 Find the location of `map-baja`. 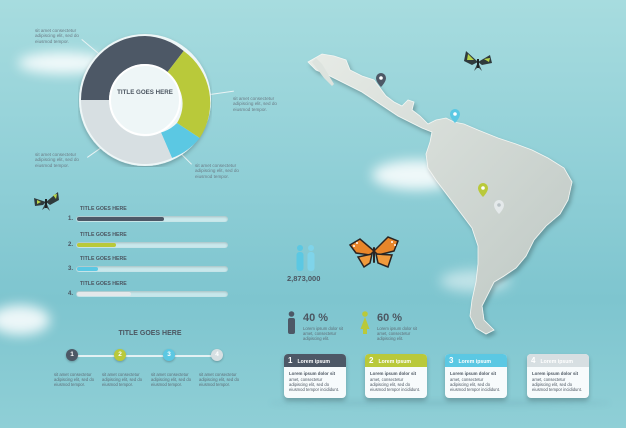

map-baja is located at coordinates (323, 72).